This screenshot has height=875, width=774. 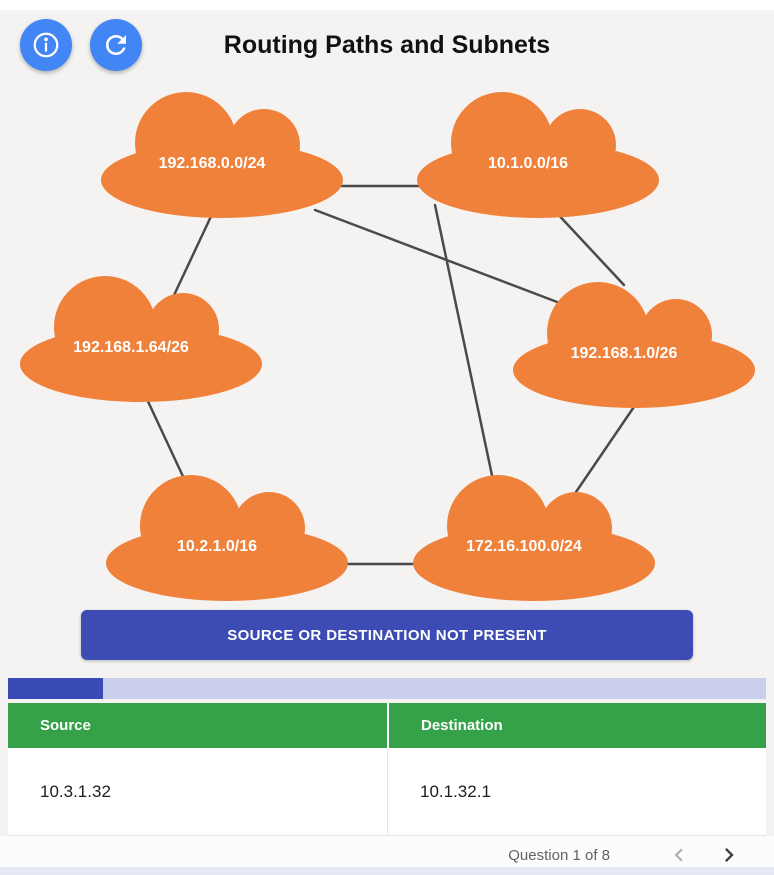 I want to click on subnet-cloud-n3: 192.168.1.64/26, so click(x=141, y=339).